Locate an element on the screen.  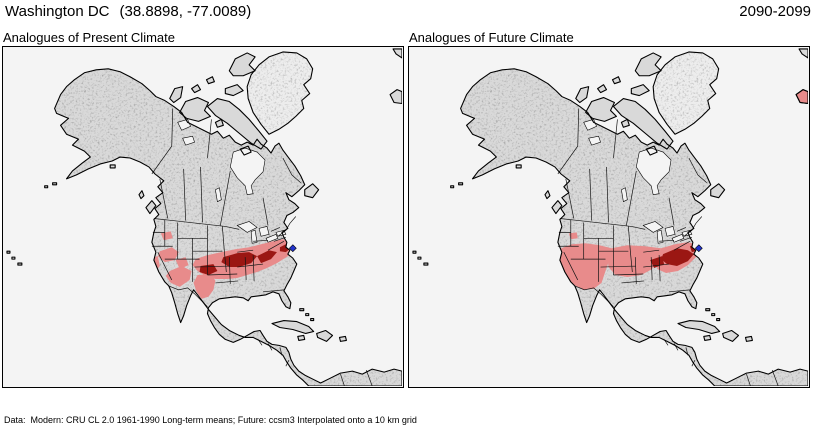
analog-region-iceland is located at coordinates (801, 96).